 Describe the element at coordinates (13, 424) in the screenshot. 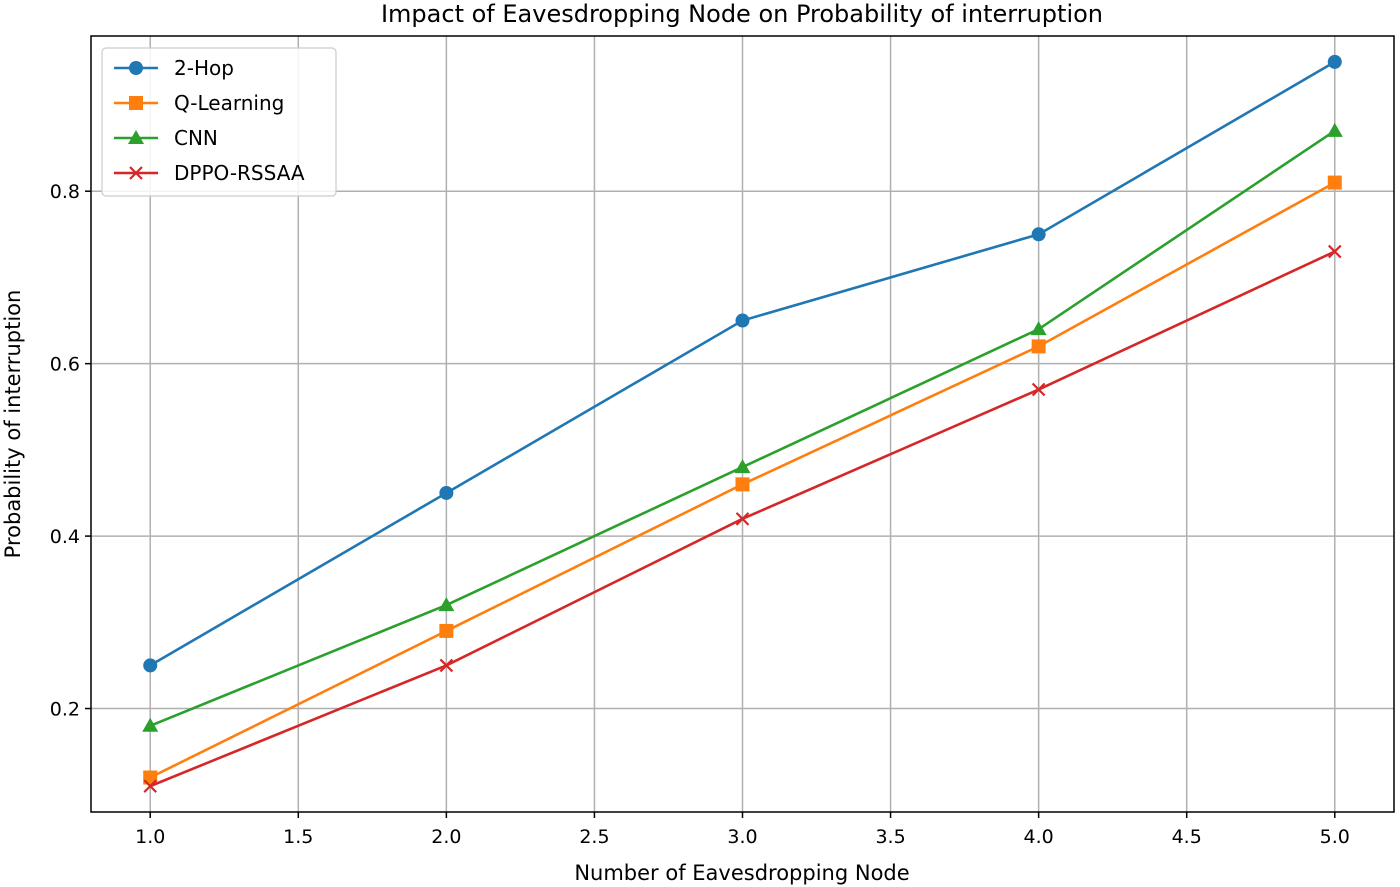

I see `y-axis-label: Probability of interruption` at that location.